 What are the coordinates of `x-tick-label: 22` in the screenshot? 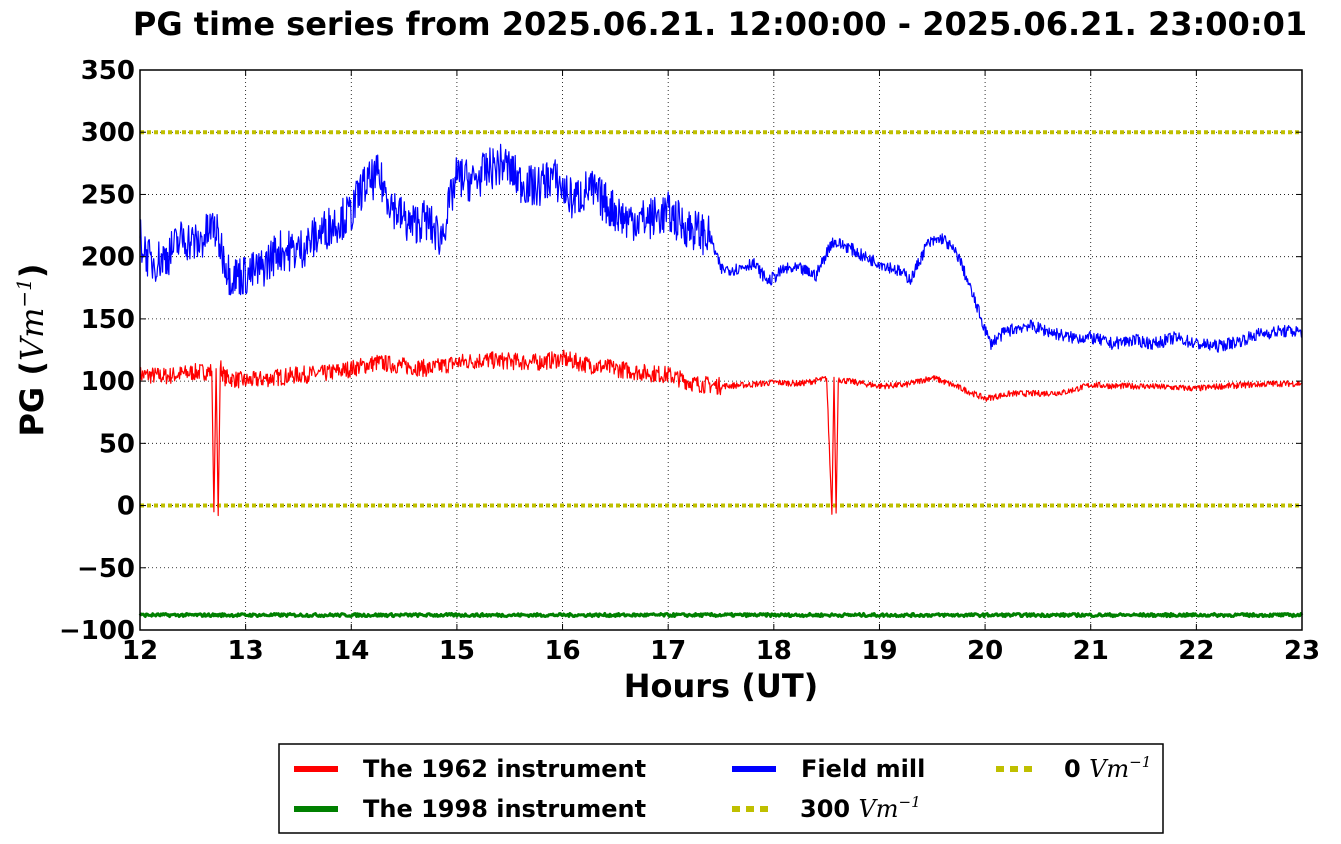 It's located at (1196, 651).